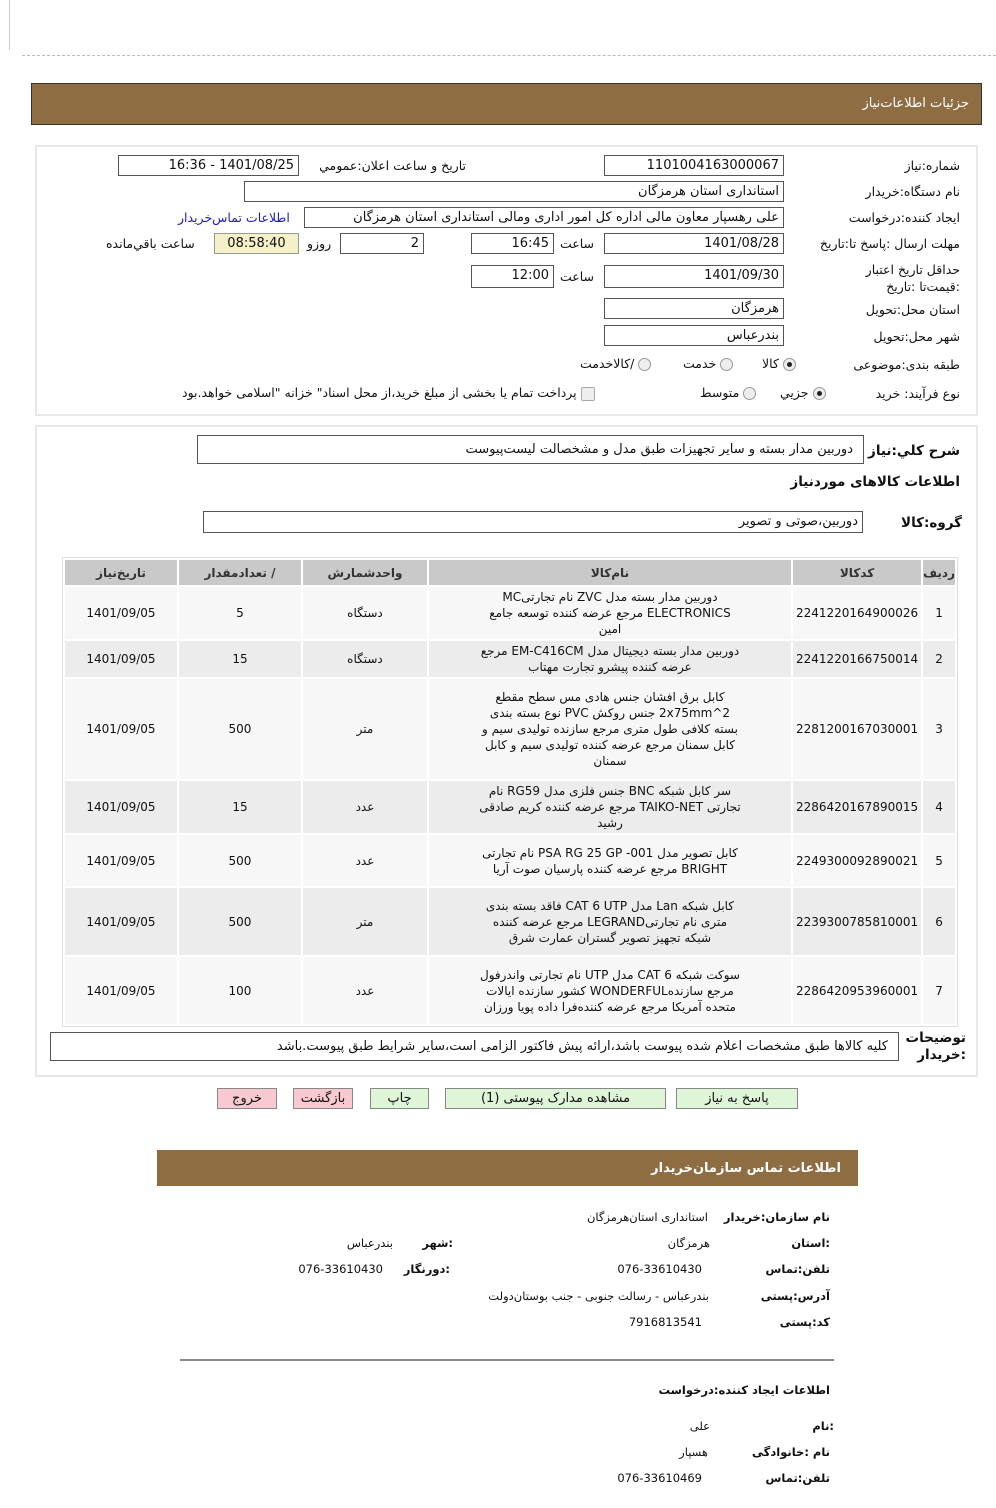  What do you see at coordinates (857, 659) in the screenshot?
I see `cell-code: 2241220166750014` at bounding box center [857, 659].